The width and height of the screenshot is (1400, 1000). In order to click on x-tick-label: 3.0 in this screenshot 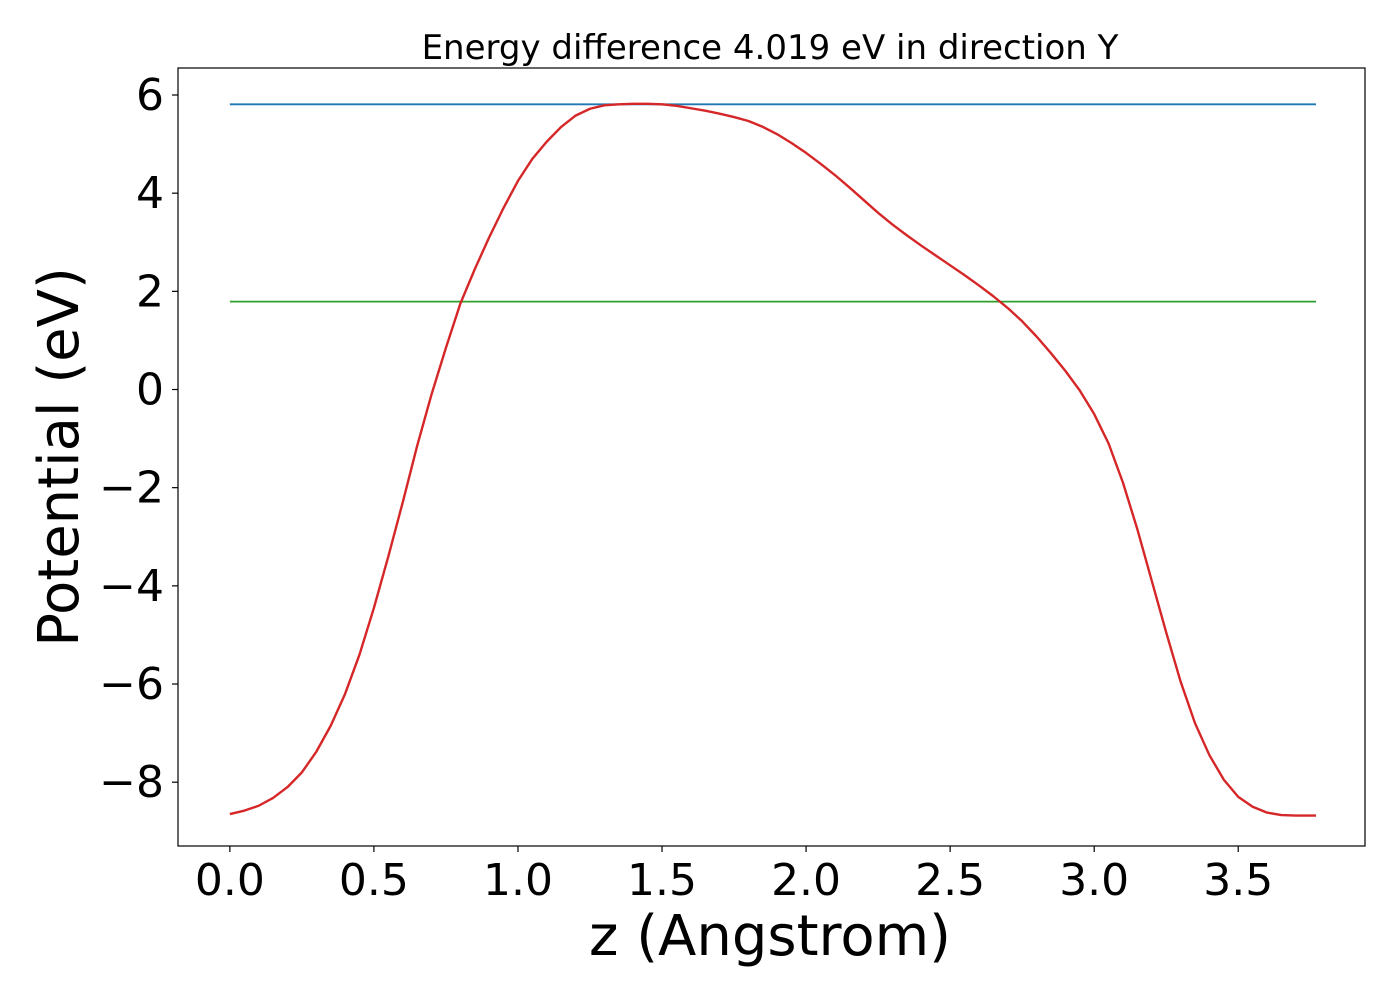, I will do `click(1094, 880)`.